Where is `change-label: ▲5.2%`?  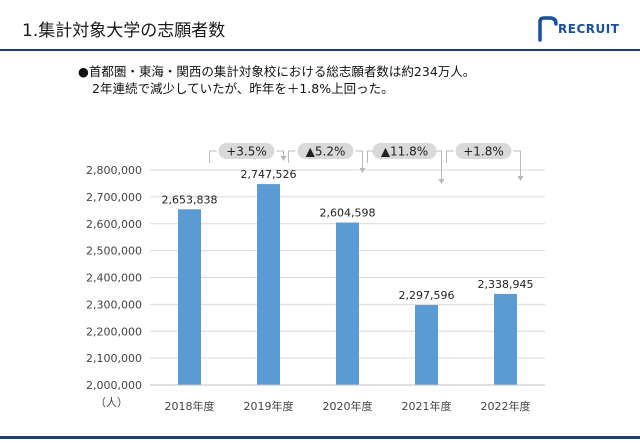
change-label: ▲5.2% is located at coordinates (326, 152).